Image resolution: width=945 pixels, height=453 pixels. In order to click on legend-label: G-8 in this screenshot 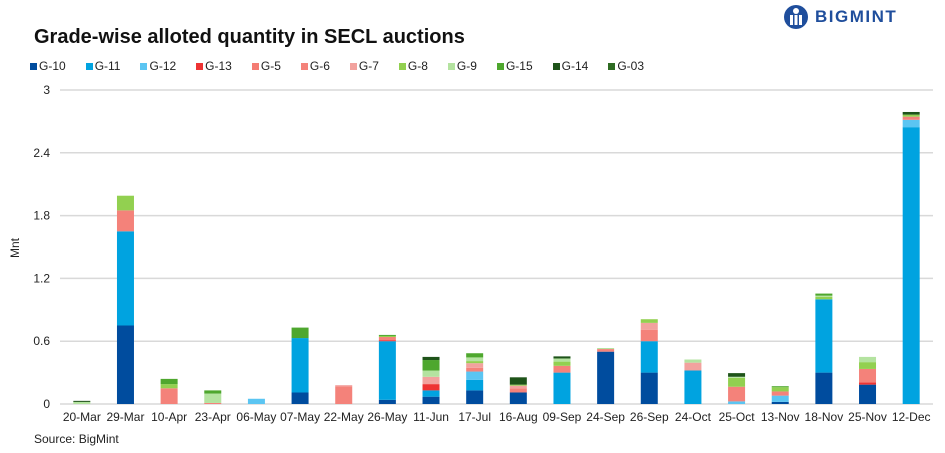, I will do `click(417, 66)`.